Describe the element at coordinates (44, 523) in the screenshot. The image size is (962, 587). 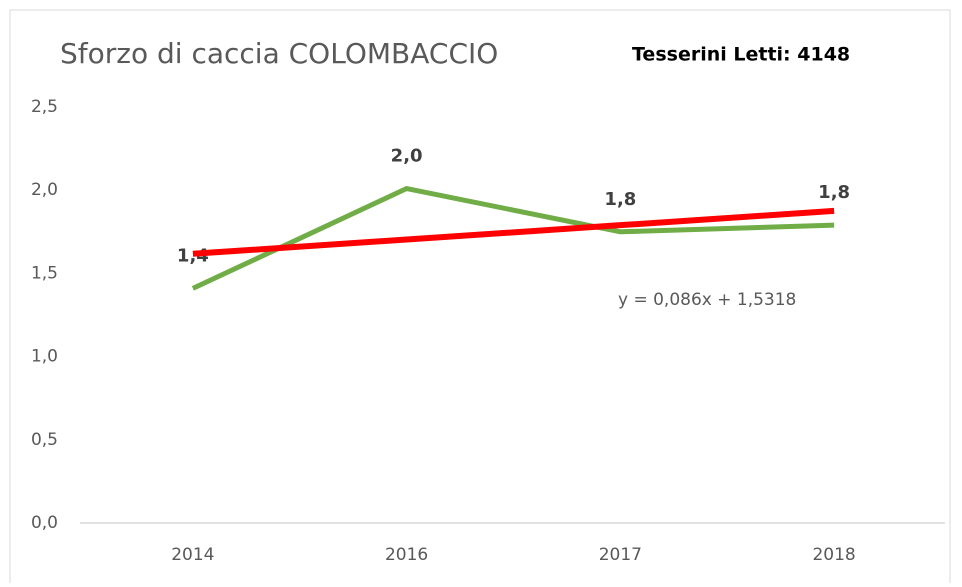
I see `y-tick-label: 0,0` at that location.